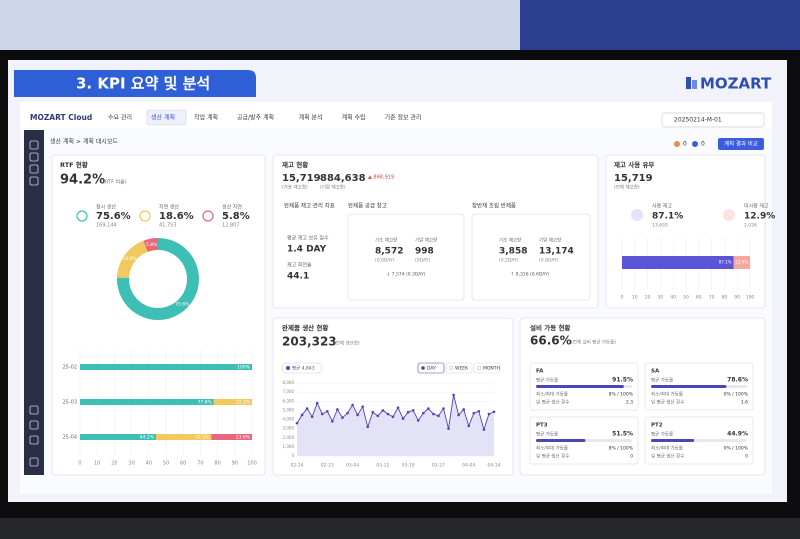  I want to click on period-radio, so click(479, 368).